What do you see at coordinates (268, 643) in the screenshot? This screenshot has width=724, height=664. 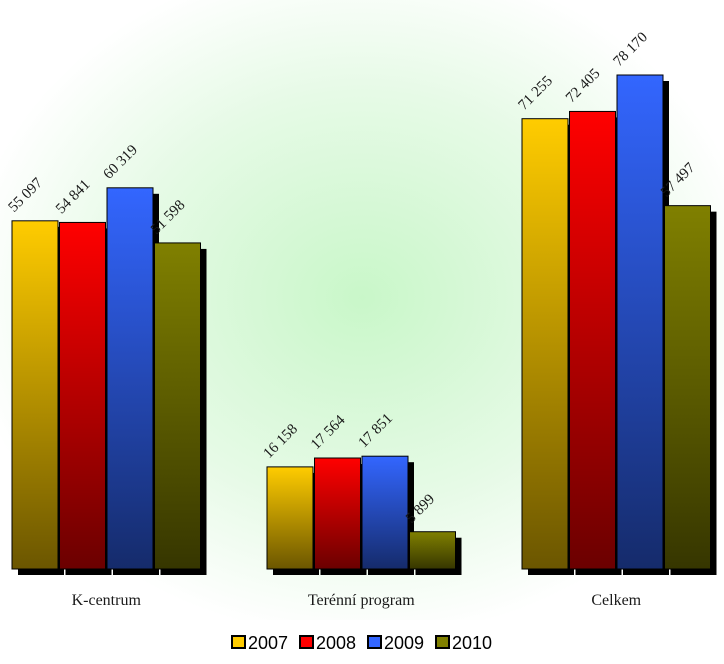 I see `legend-label: 2007` at bounding box center [268, 643].